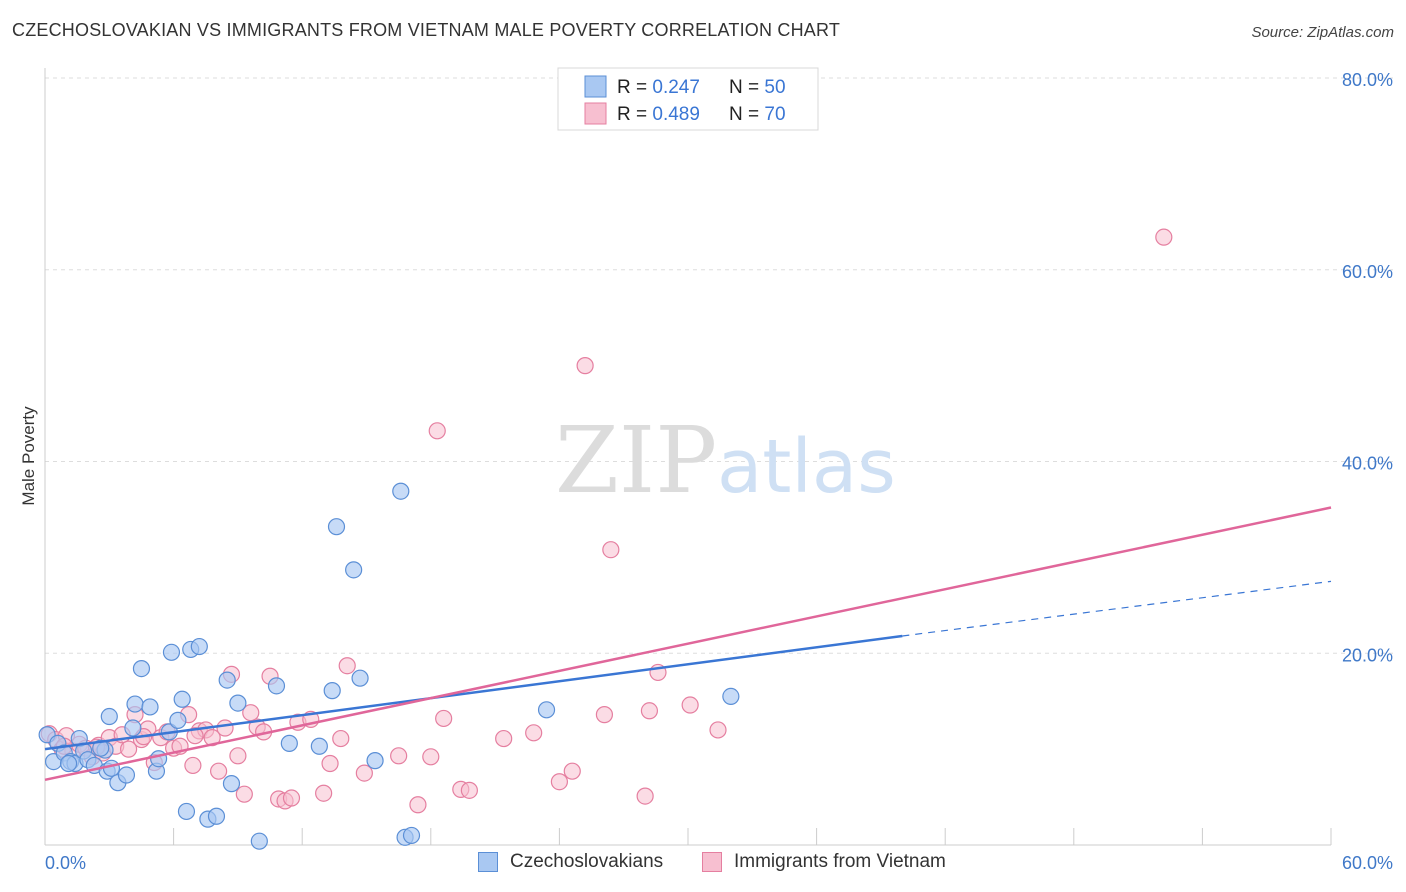  I want to click on legend-bottom: Czechoslovakians Immigrants from Vietnam, so click(703, 865).